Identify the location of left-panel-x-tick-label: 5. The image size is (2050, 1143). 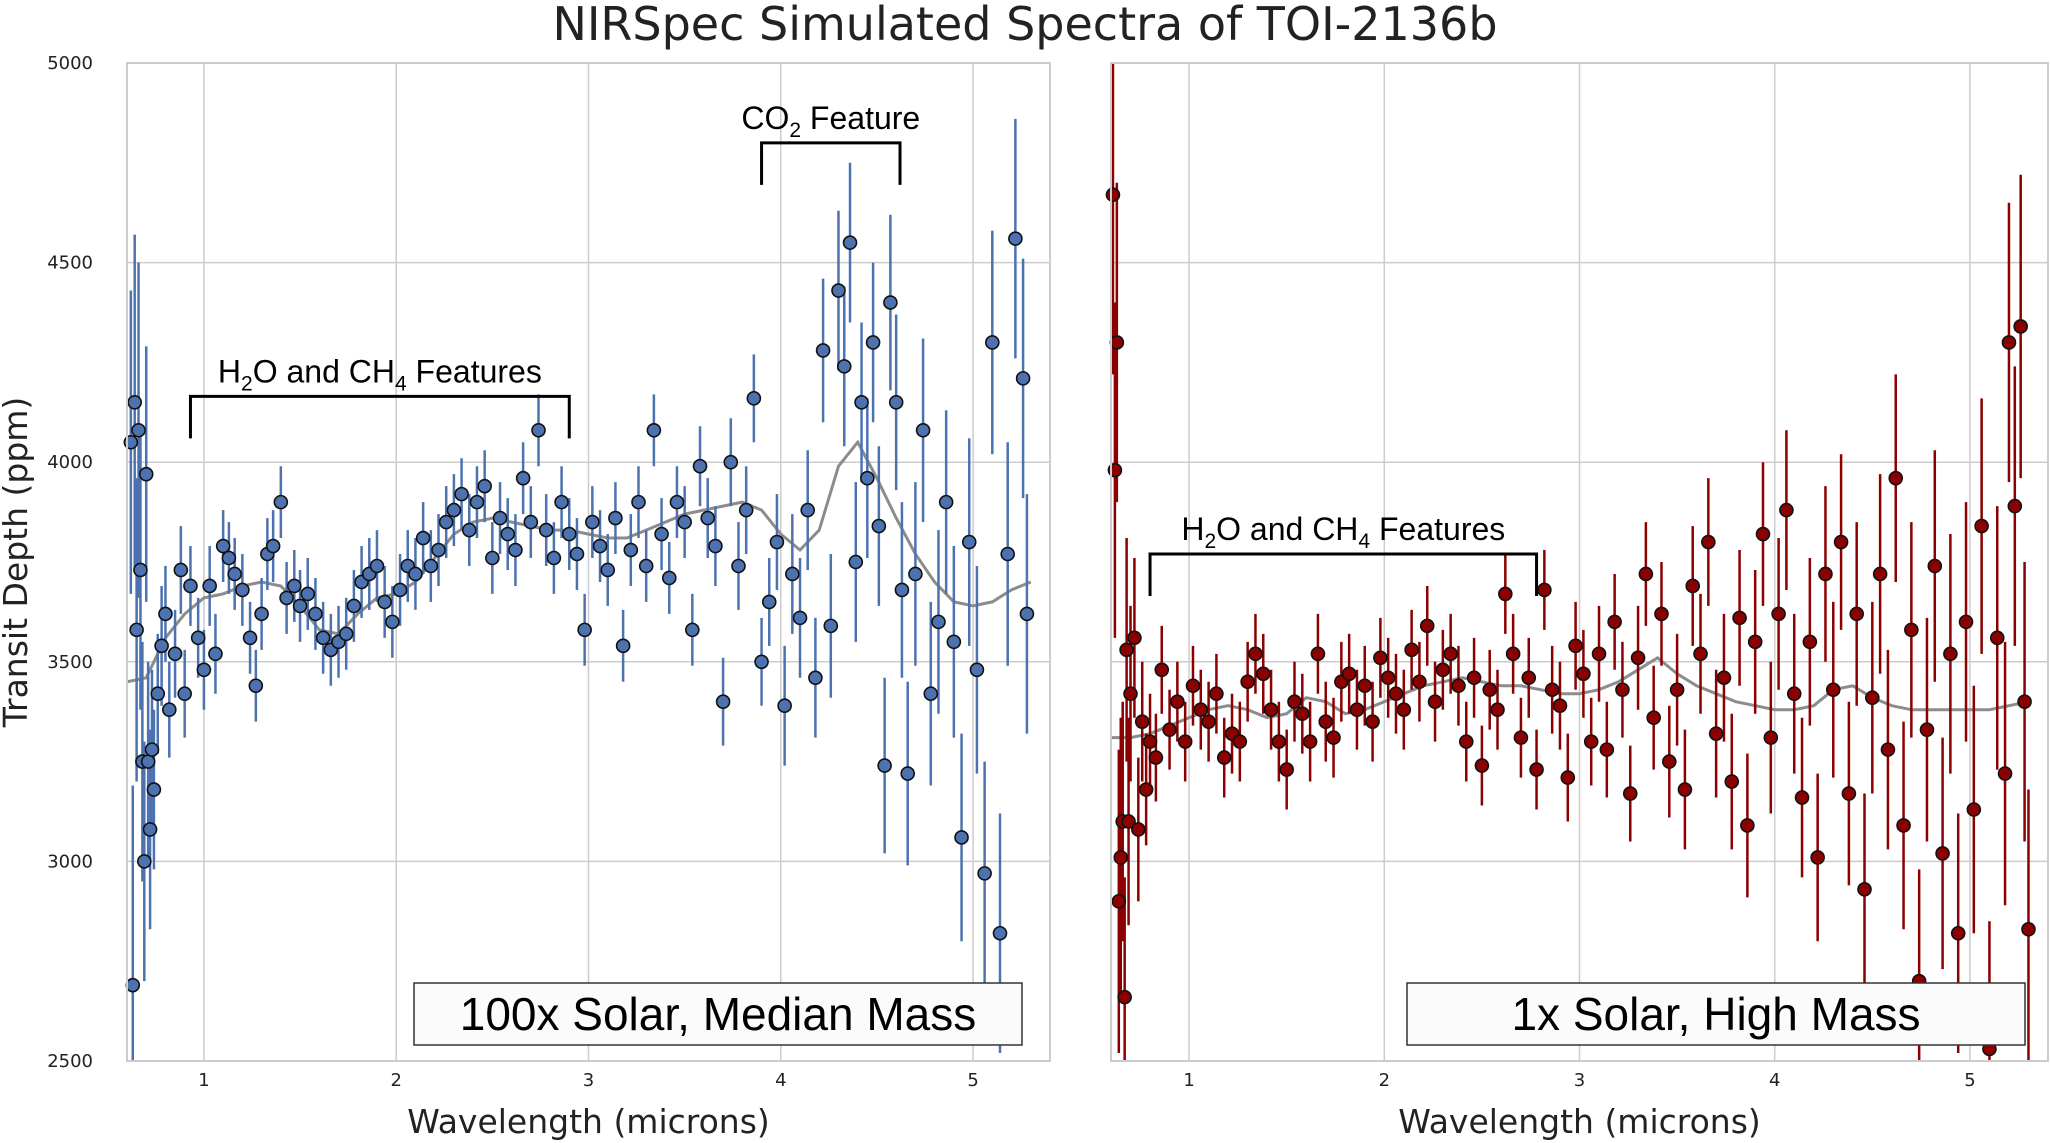
(972, 1080).